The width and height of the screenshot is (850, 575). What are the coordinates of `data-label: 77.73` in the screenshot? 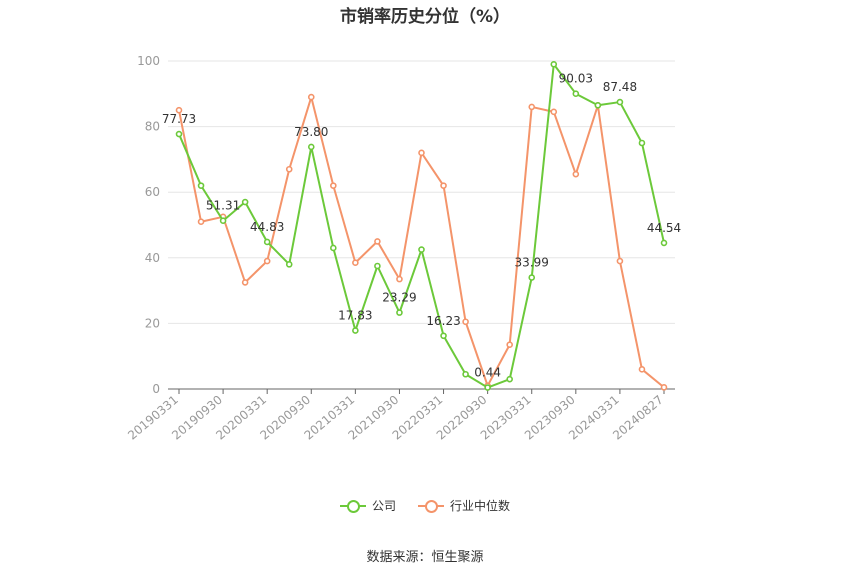 It's located at (179, 119).